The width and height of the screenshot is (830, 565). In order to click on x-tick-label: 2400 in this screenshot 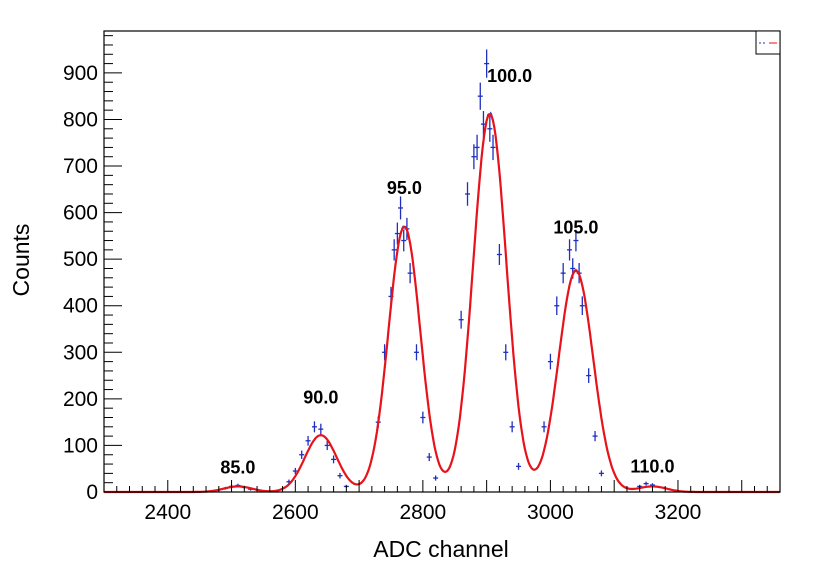, I will do `click(167, 512)`.